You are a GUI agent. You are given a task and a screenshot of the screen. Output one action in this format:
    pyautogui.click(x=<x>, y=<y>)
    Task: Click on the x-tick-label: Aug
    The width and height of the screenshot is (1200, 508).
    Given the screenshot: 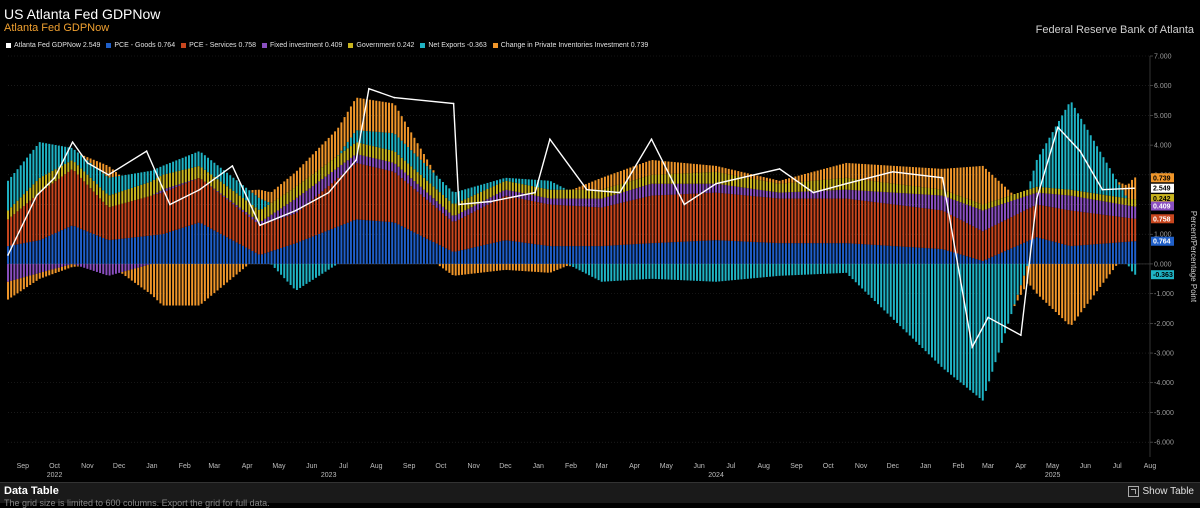 What is the action you would take?
    pyautogui.click(x=1150, y=466)
    